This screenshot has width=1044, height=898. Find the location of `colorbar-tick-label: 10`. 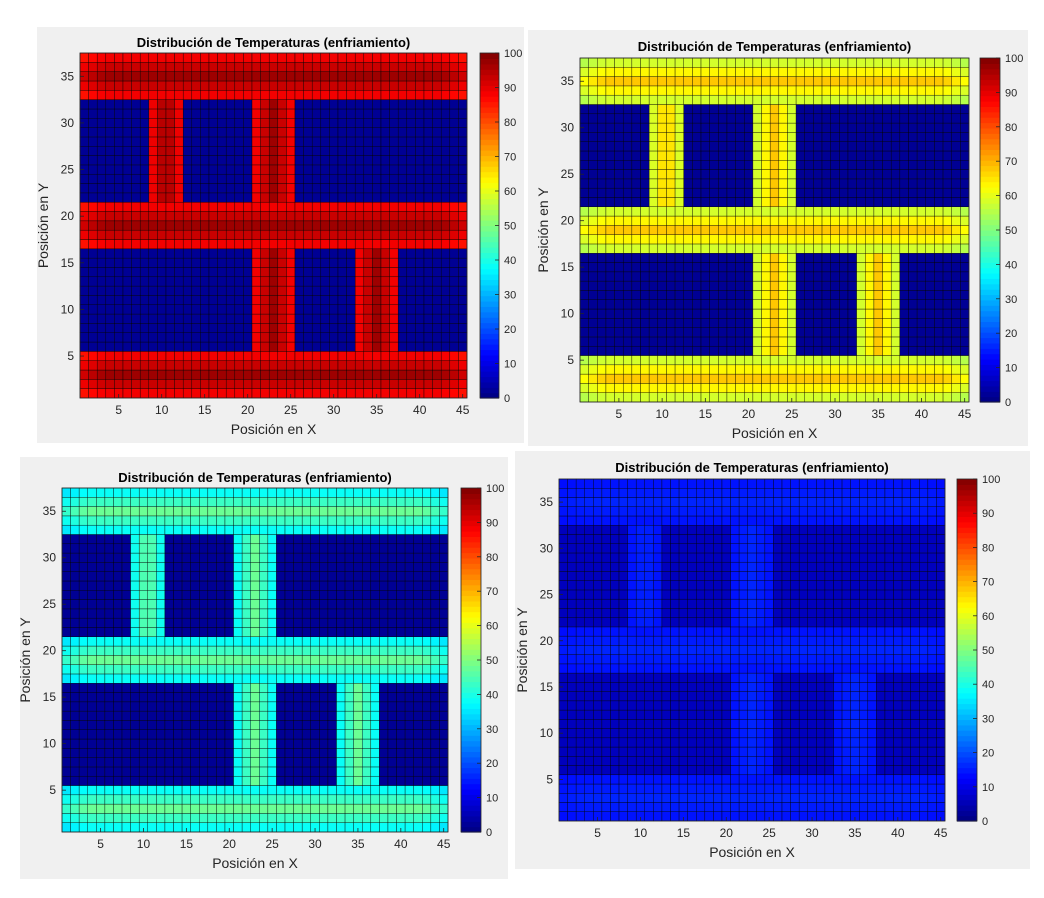

colorbar-tick-label: 10 is located at coordinates (510, 365).